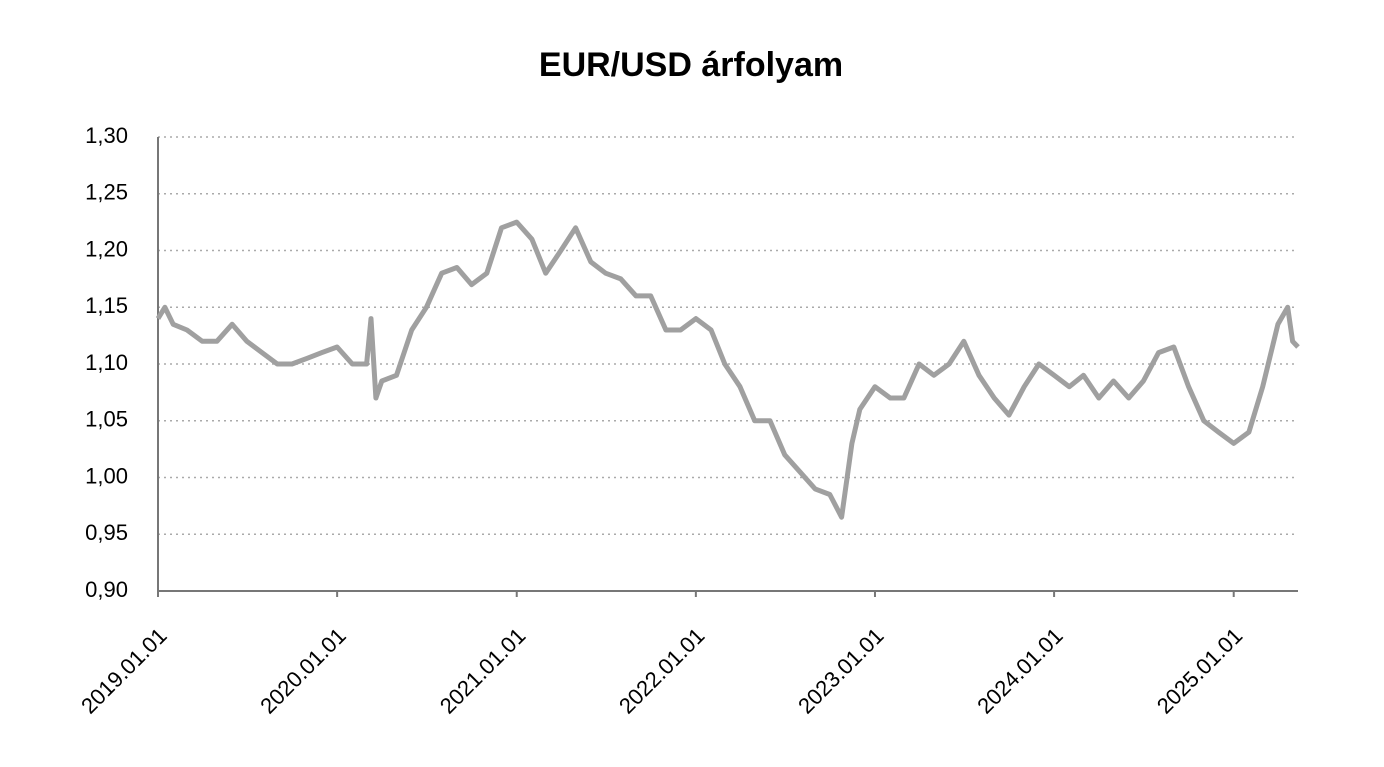 The height and width of the screenshot is (767, 1384). What do you see at coordinates (106, 192) in the screenshot?
I see `y-tick-label: 1,25` at bounding box center [106, 192].